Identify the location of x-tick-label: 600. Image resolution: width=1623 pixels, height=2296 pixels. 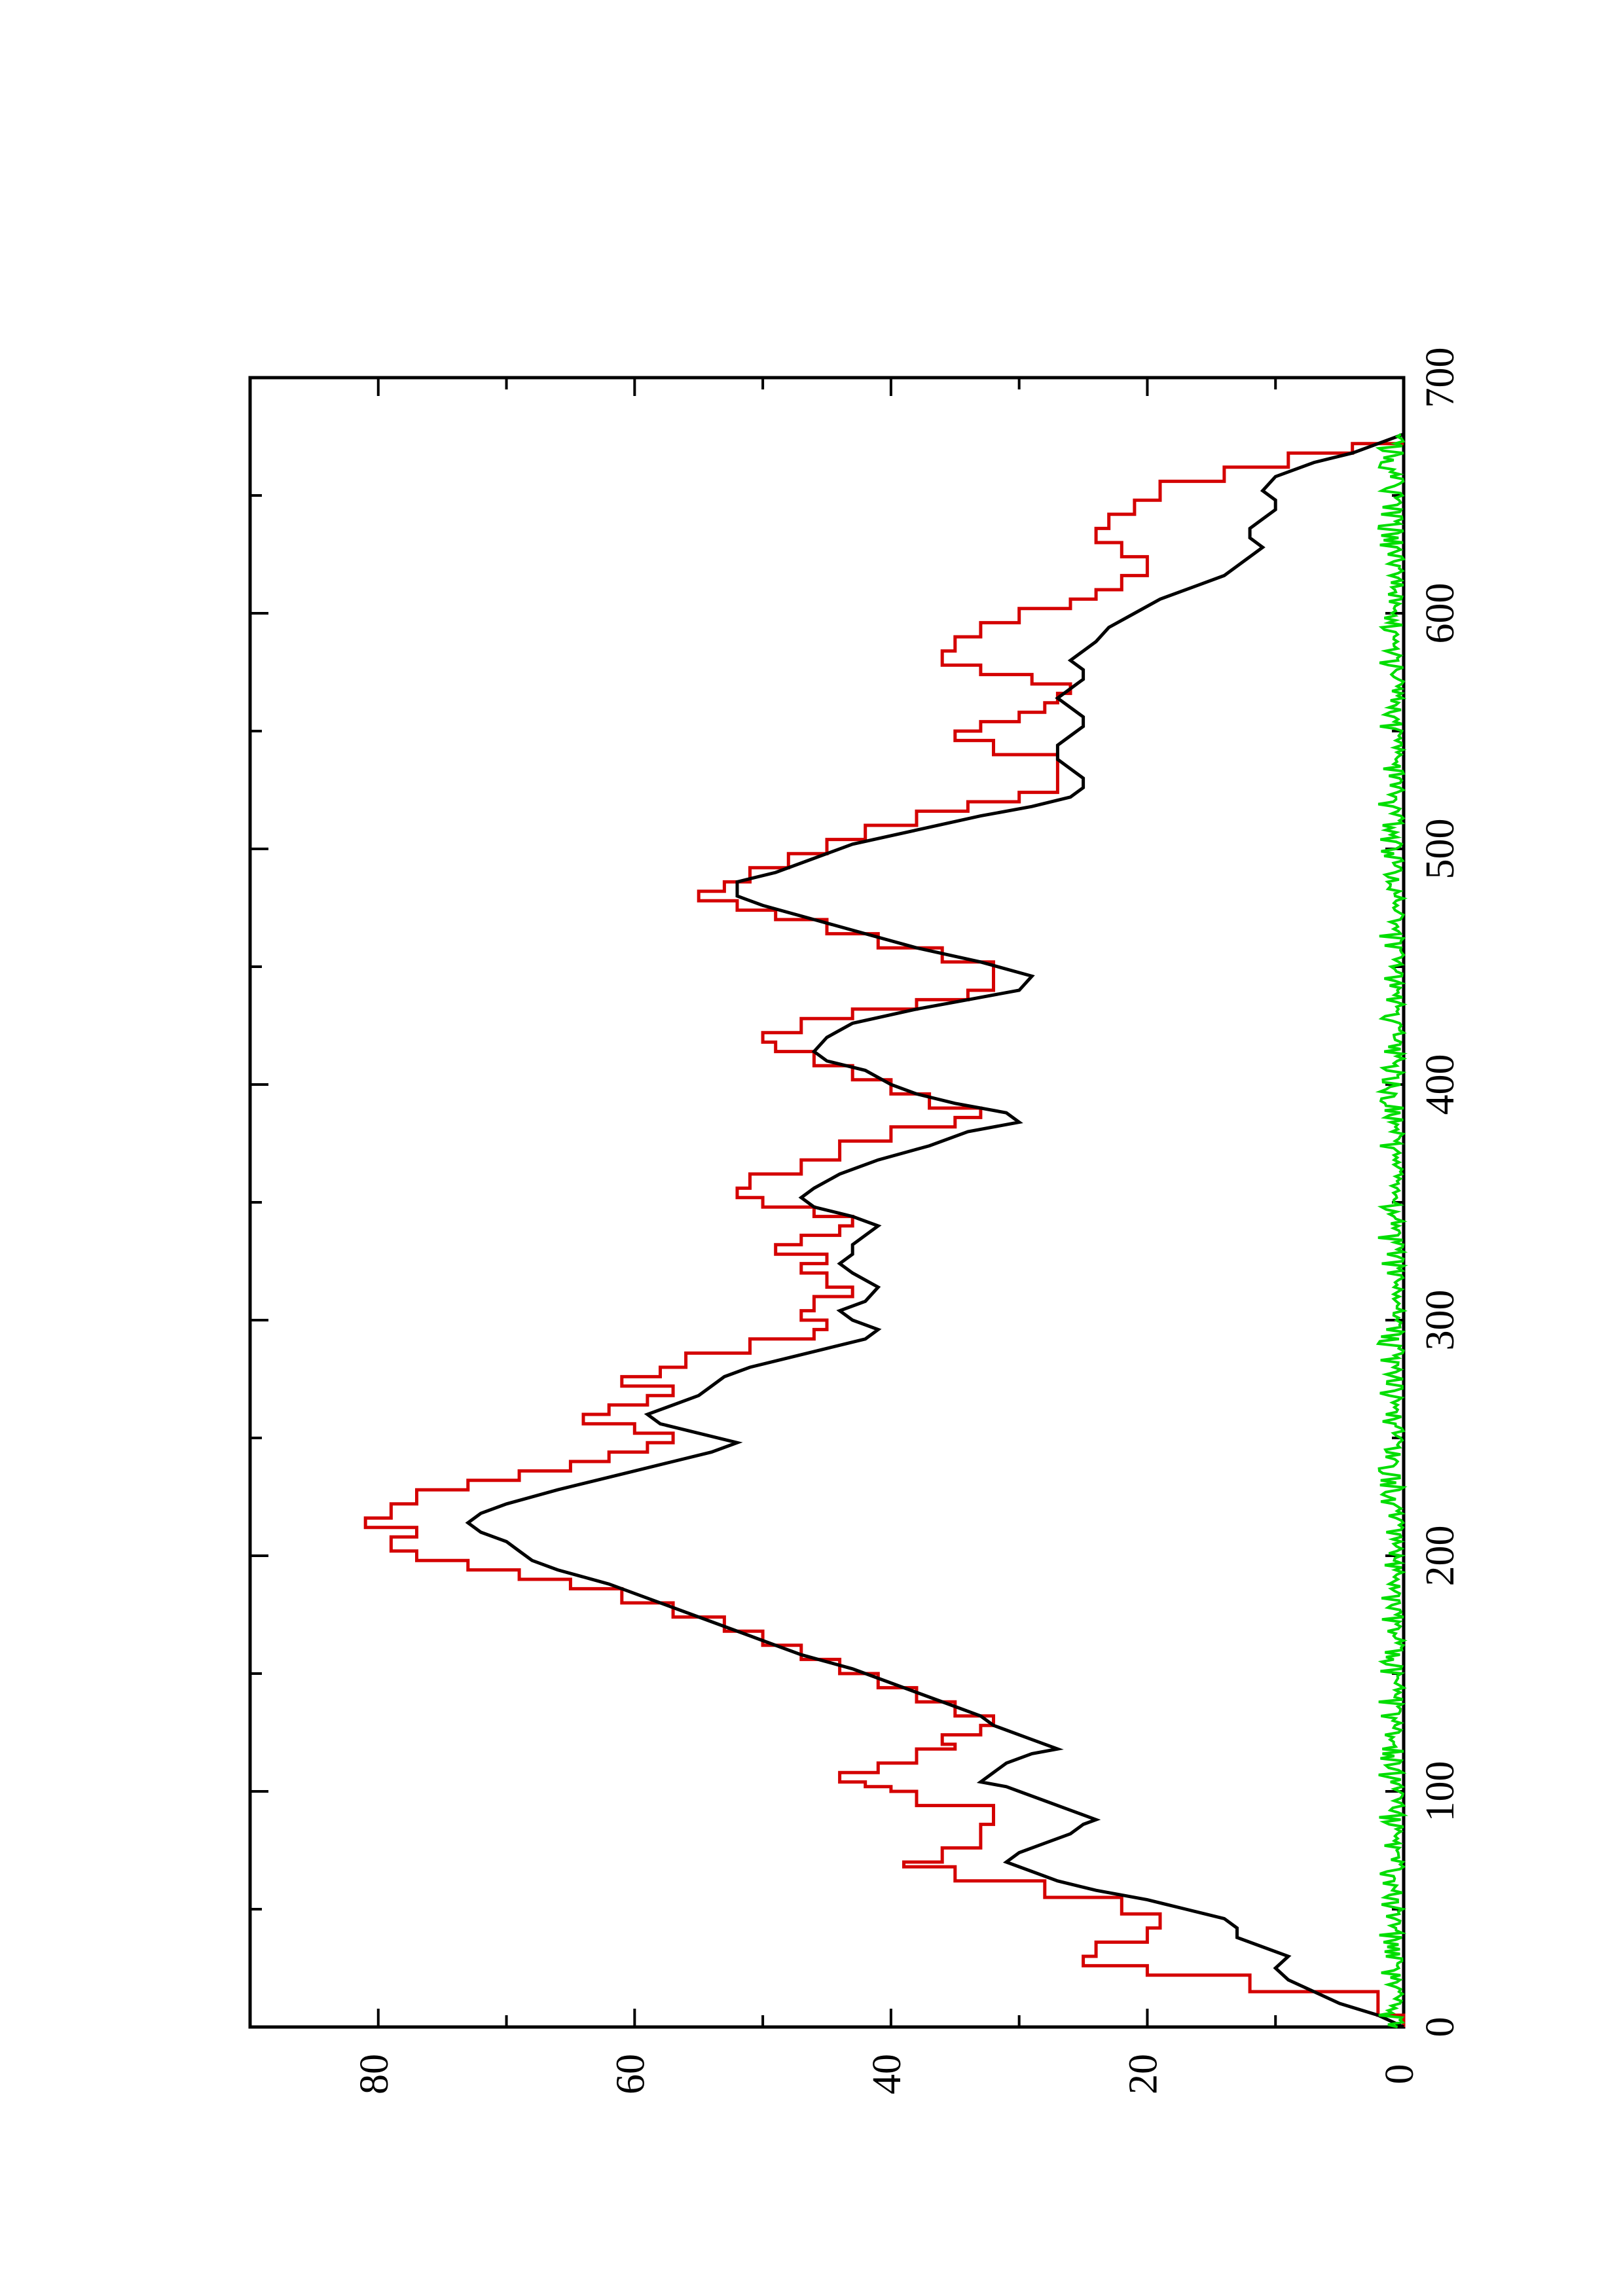
(1440, 613).